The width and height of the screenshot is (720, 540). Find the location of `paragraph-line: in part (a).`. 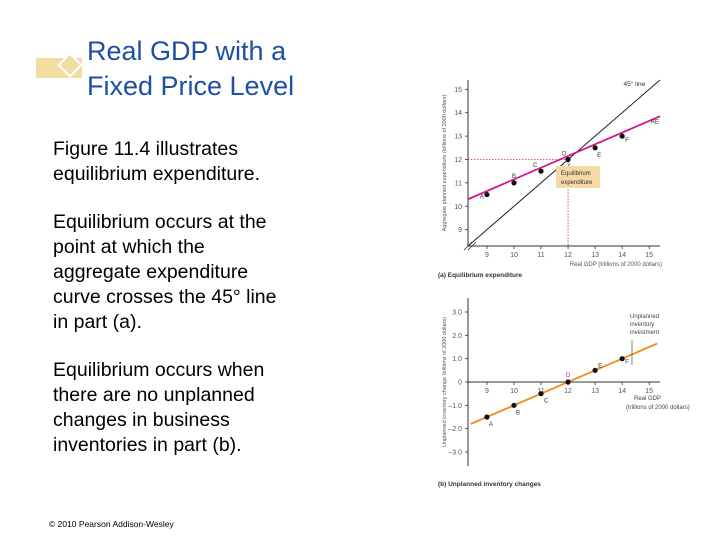

paragraph-line: in part (a). is located at coordinates (97, 322).